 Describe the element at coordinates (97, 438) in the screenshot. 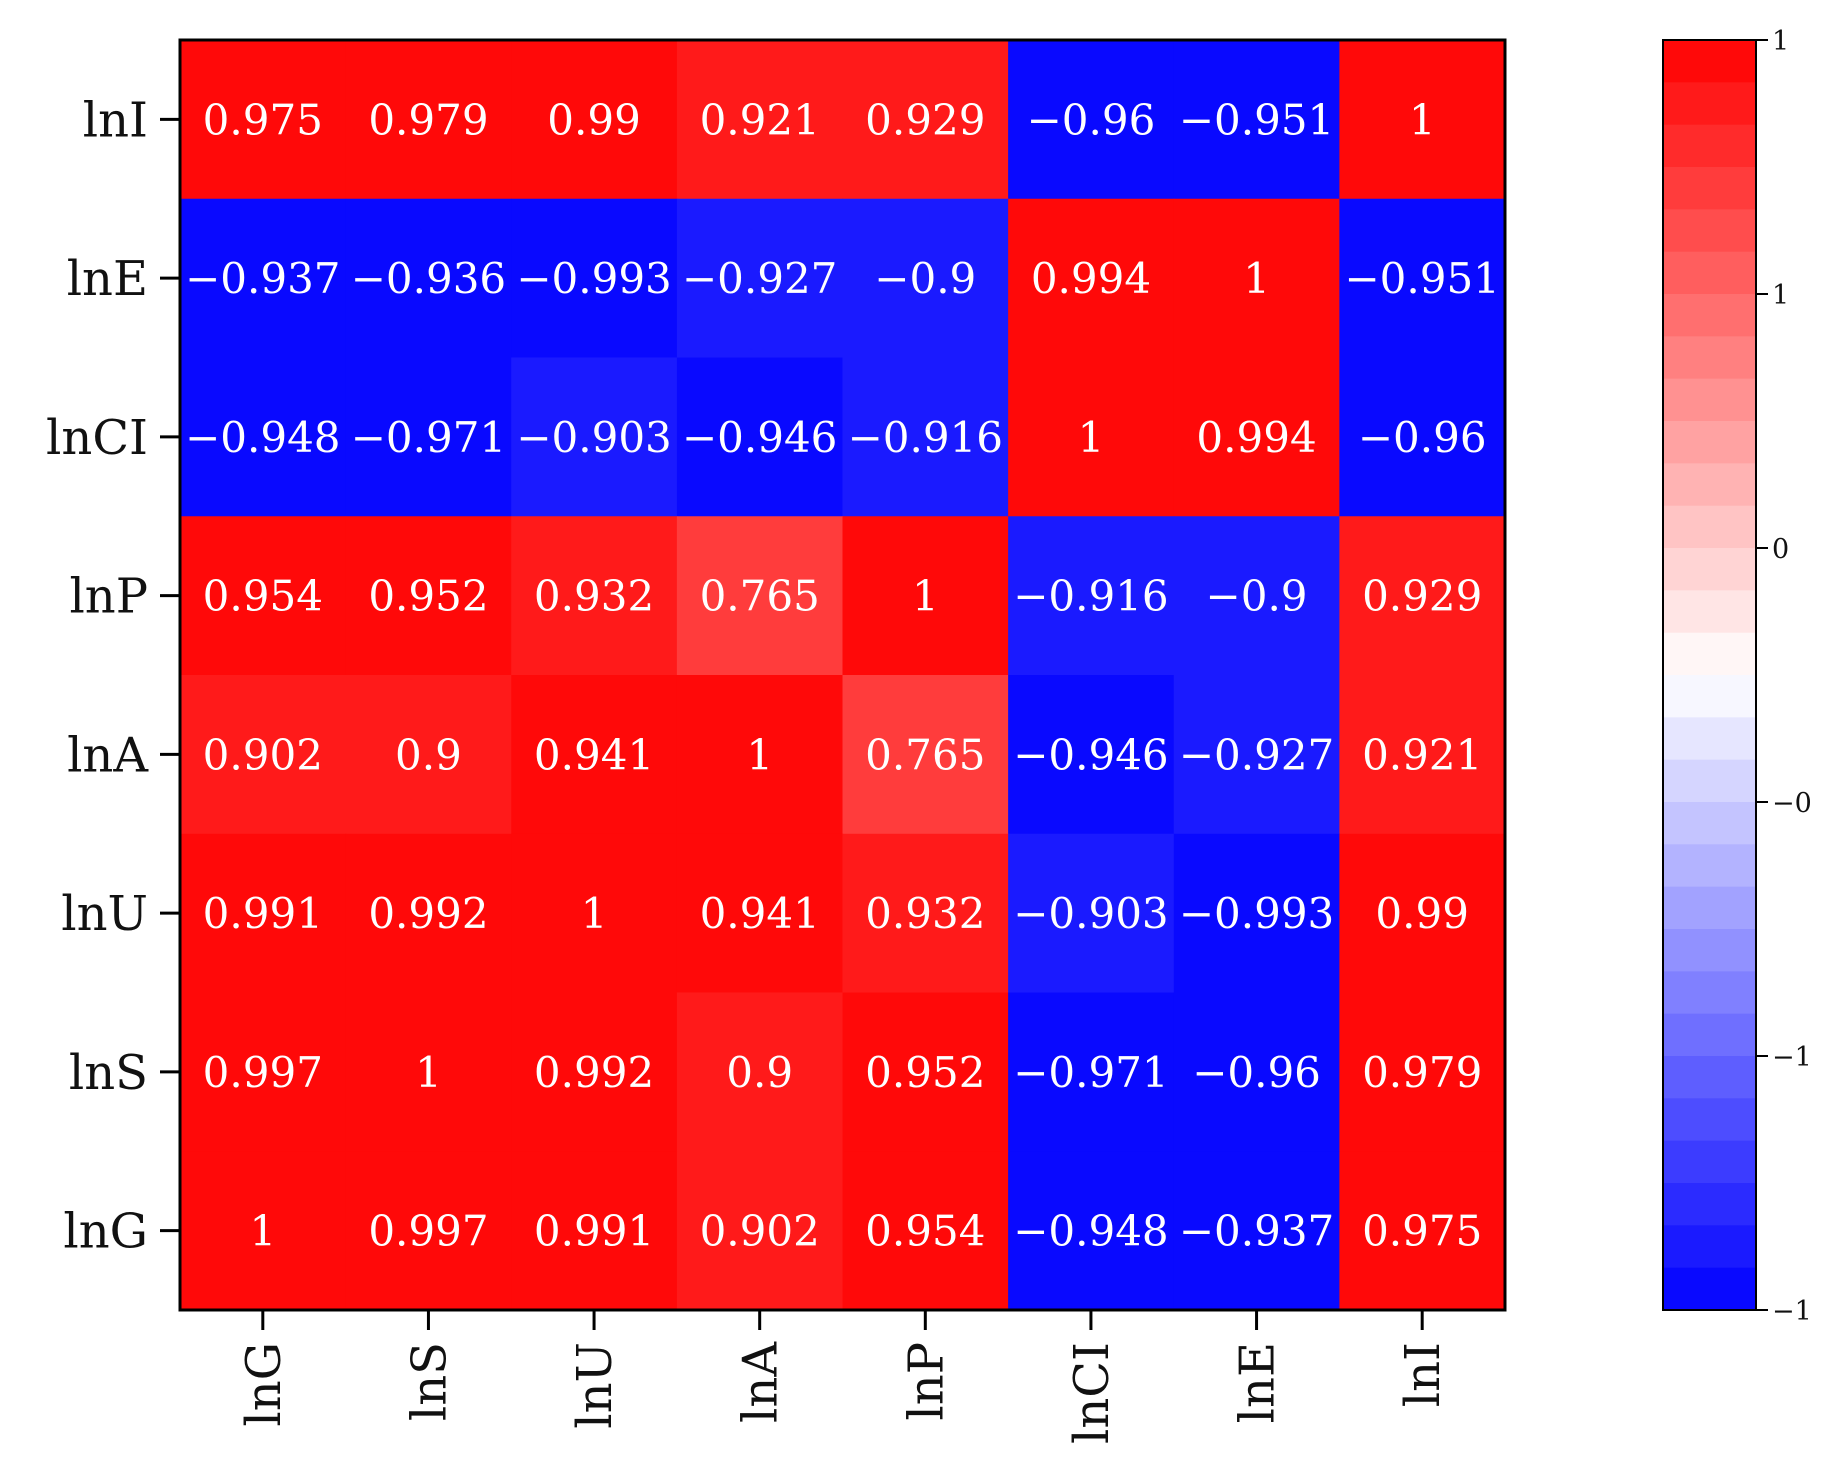

I see `y-axis-tick-label: lnCI` at that location.